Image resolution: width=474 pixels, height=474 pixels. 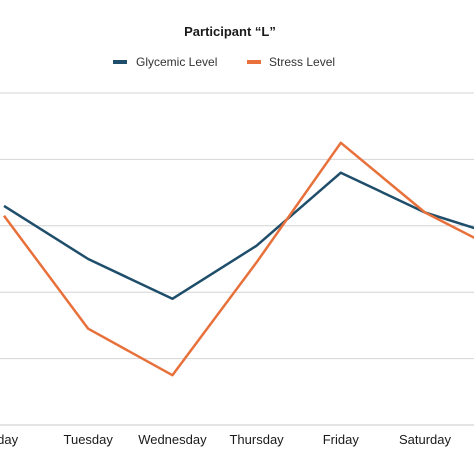 I want to click on legend-swatch-glycemic, so click(x=120, y=62).